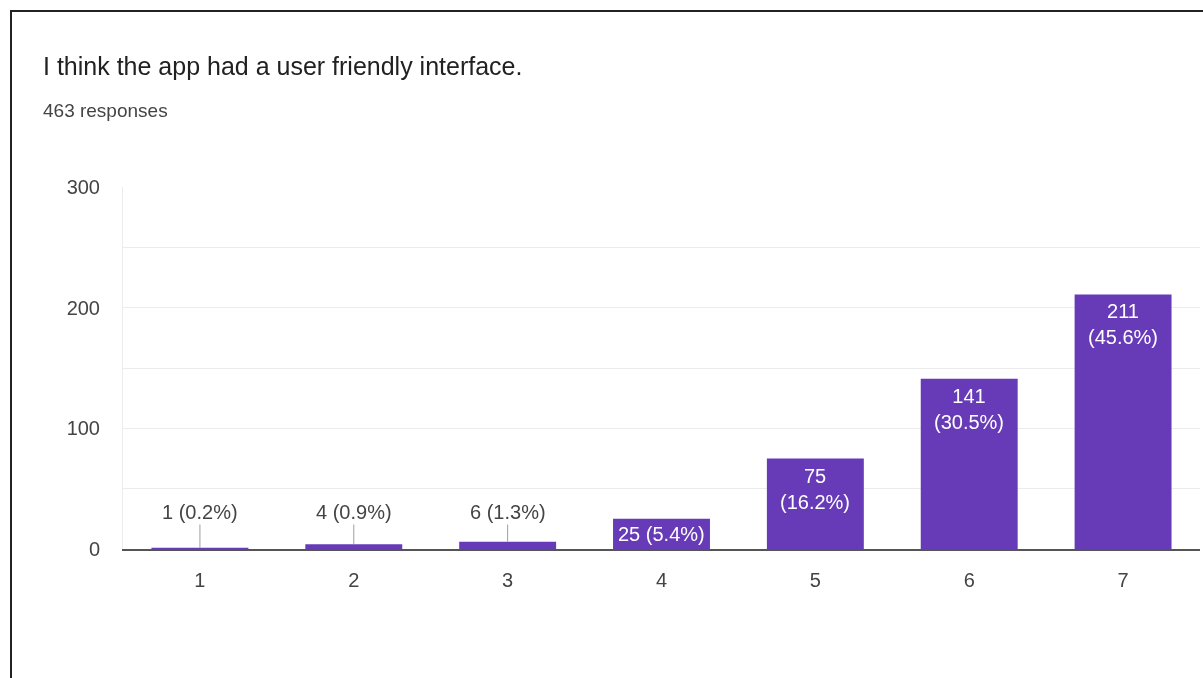  Describe the element at coordinates (1123, 579) in the screenshot. I see `x-tick-label: 7` at that location.